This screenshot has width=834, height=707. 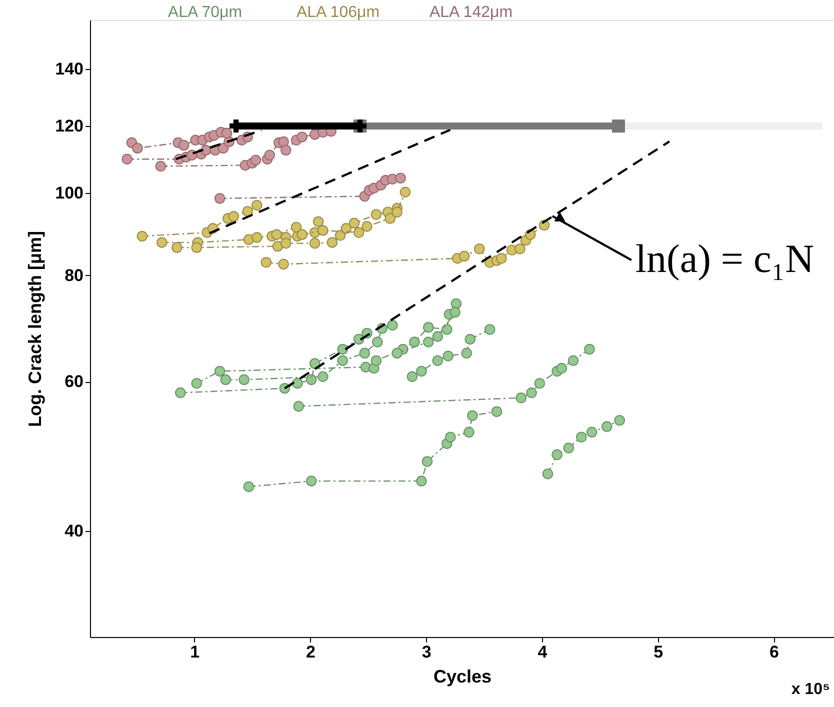 What do you see at coordinates (69, 126) in the screenshot?
I see `y-tick-label: 120` at bounding box center [69, 126].